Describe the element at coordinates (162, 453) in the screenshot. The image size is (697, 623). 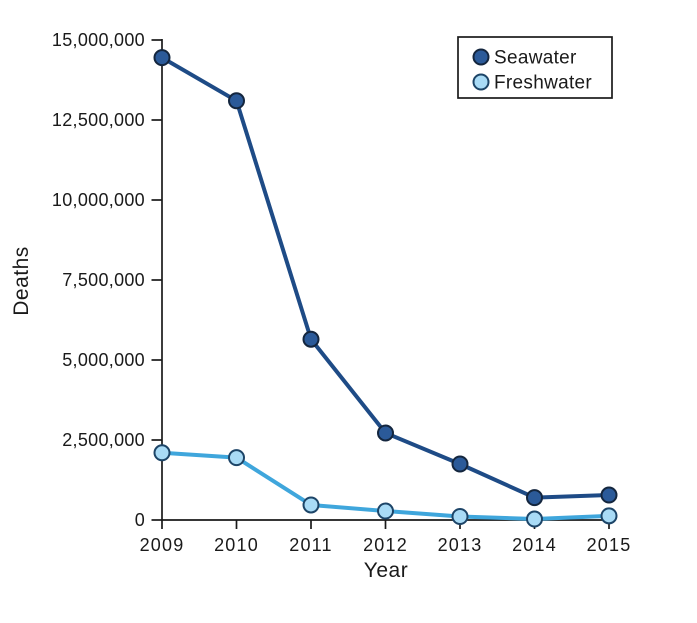
I see `freshwater-point-2009` at that location.